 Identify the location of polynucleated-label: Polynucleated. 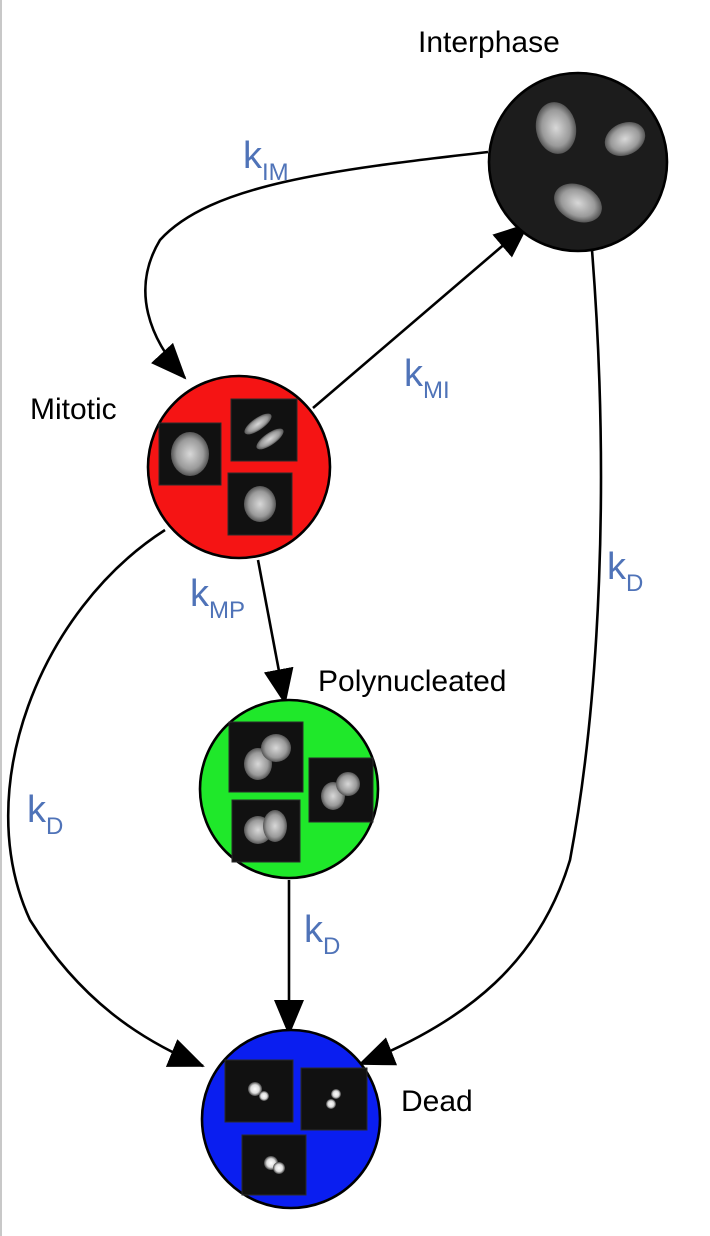
(412, 681).